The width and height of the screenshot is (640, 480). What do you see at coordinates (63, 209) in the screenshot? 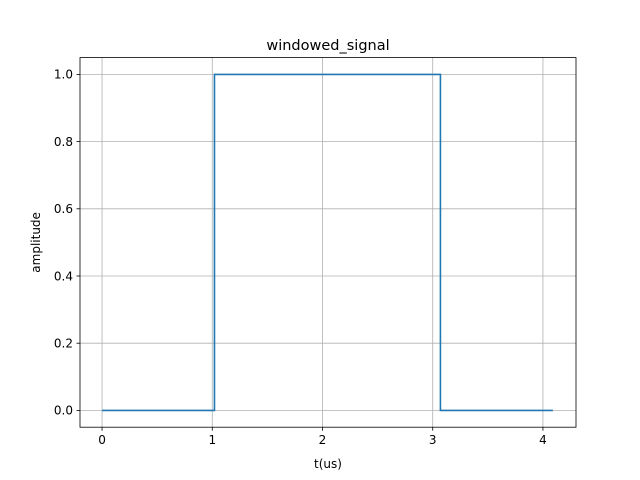
I see `y-tick-label: 0.6` at bounding box center [63, 209].